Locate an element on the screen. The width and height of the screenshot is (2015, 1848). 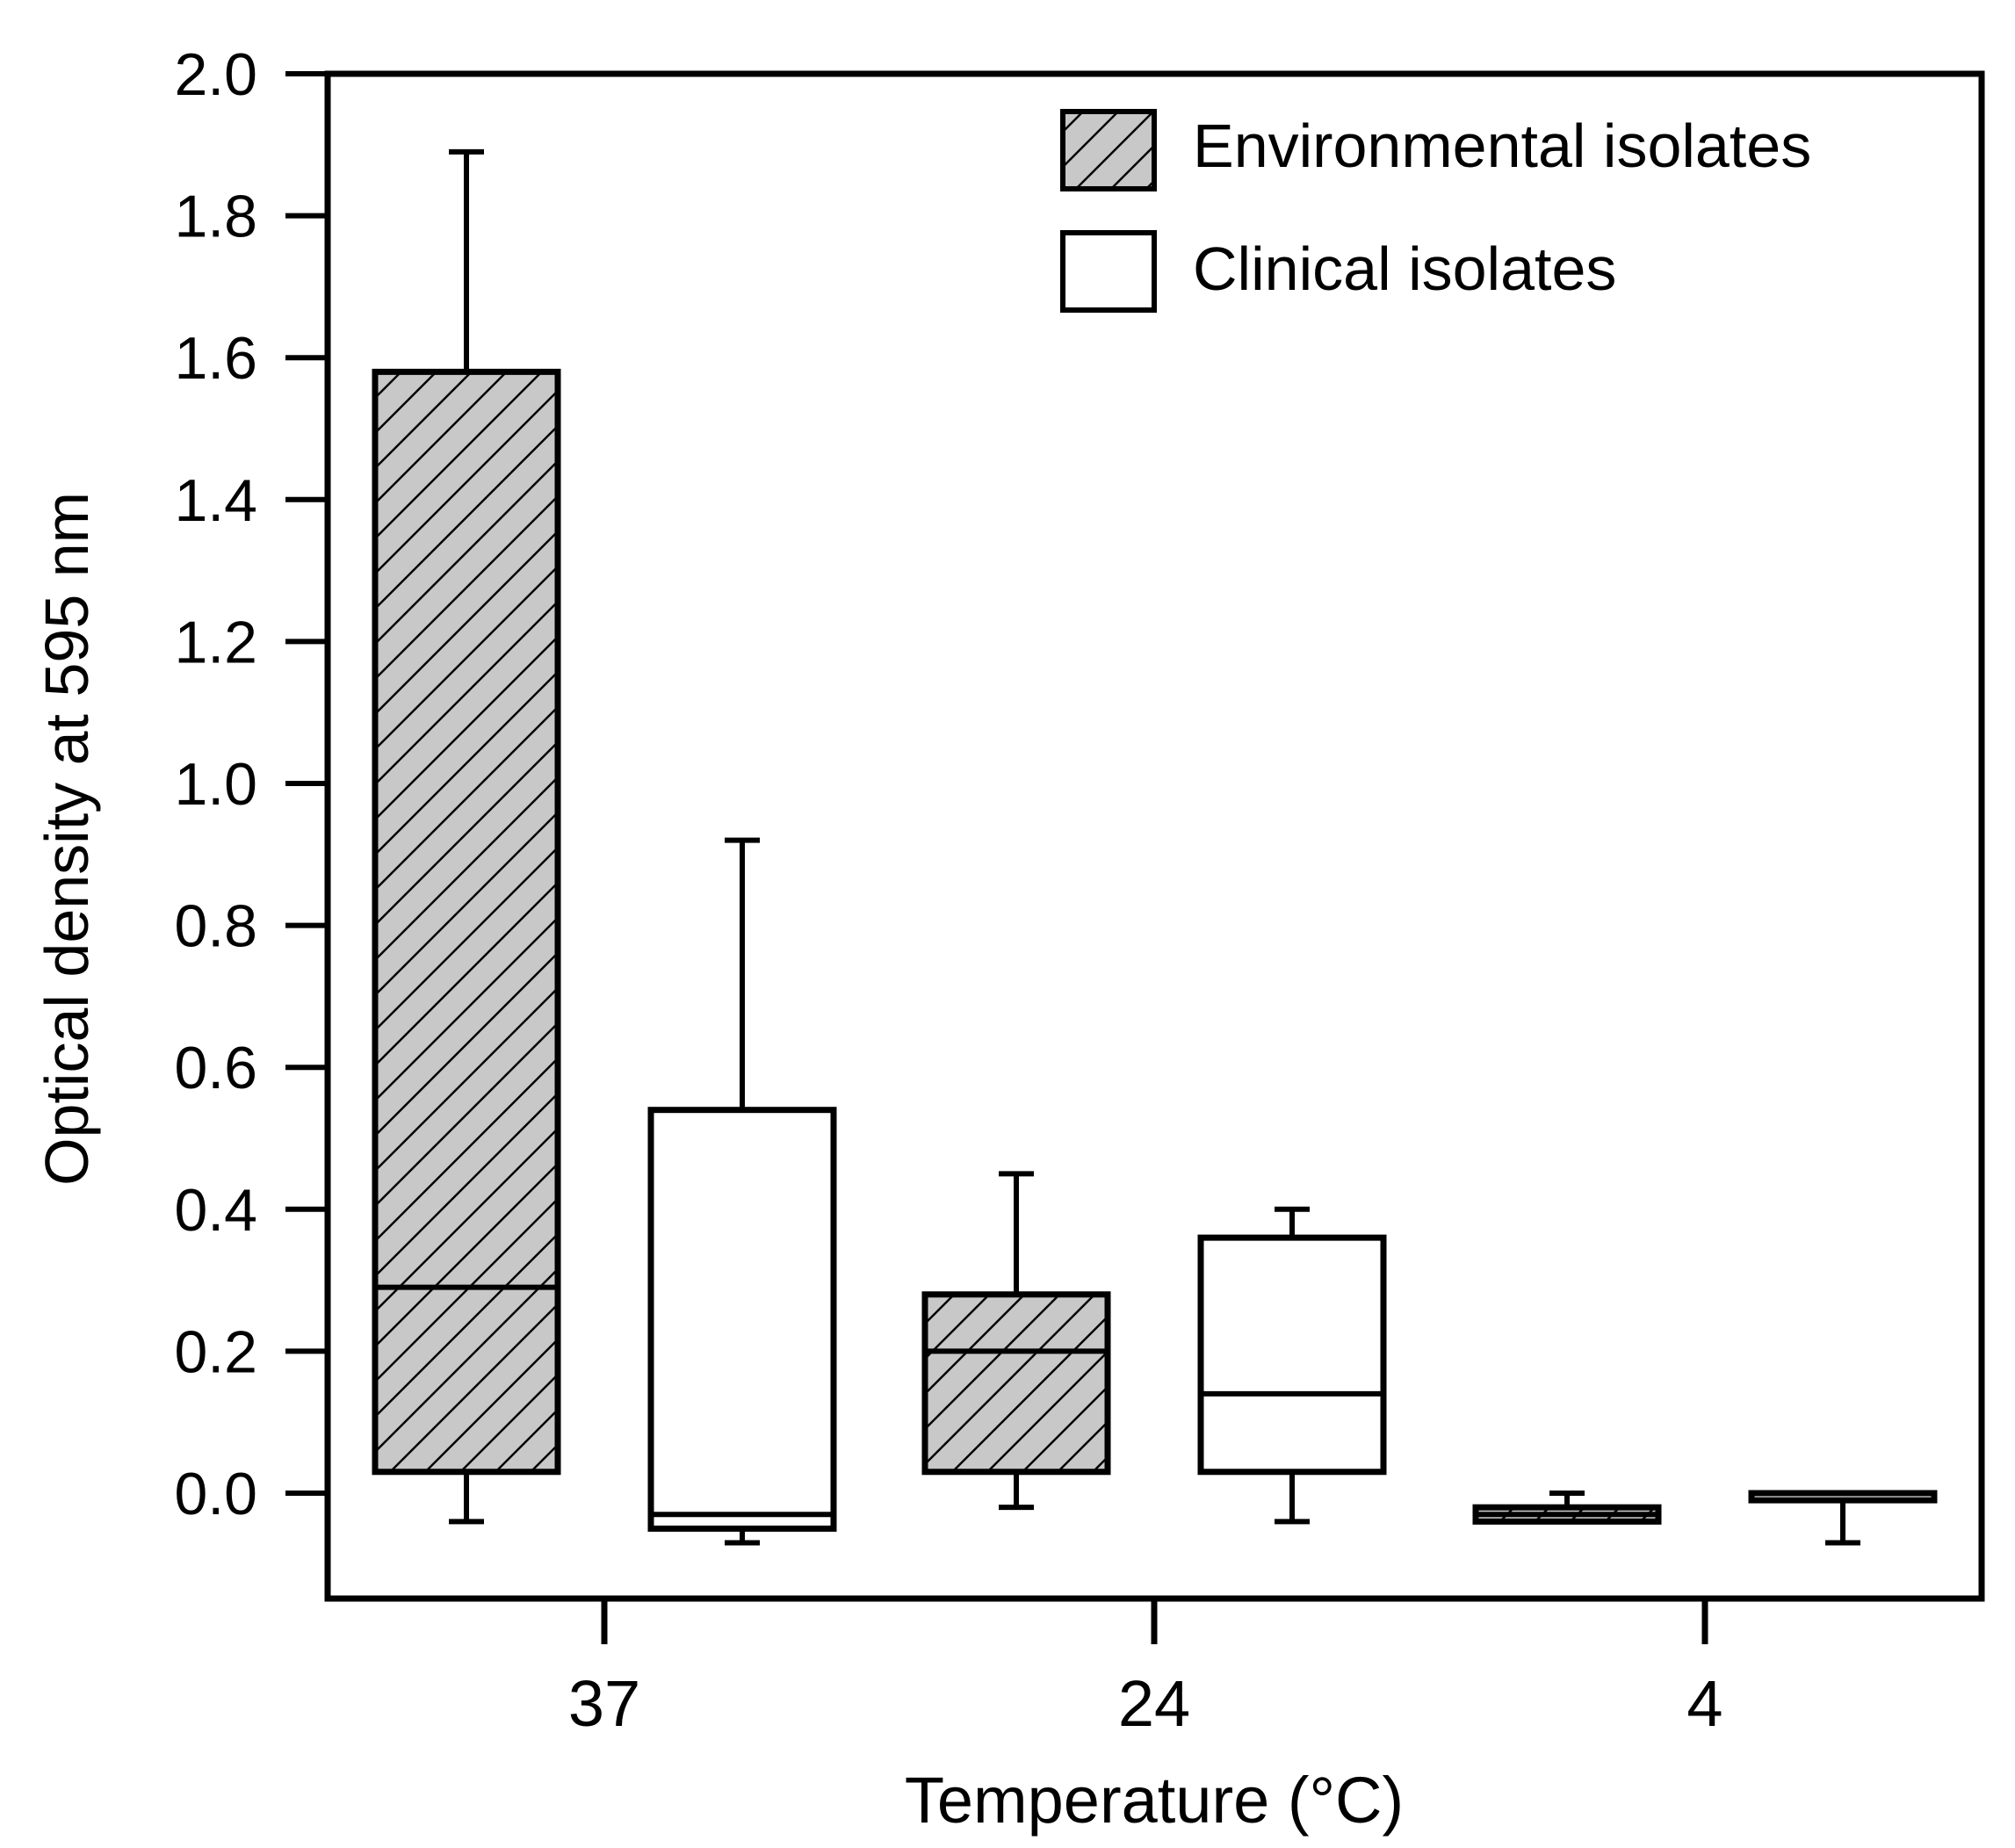
x-tick-label: 37 is located at coordinates (604, 1703).